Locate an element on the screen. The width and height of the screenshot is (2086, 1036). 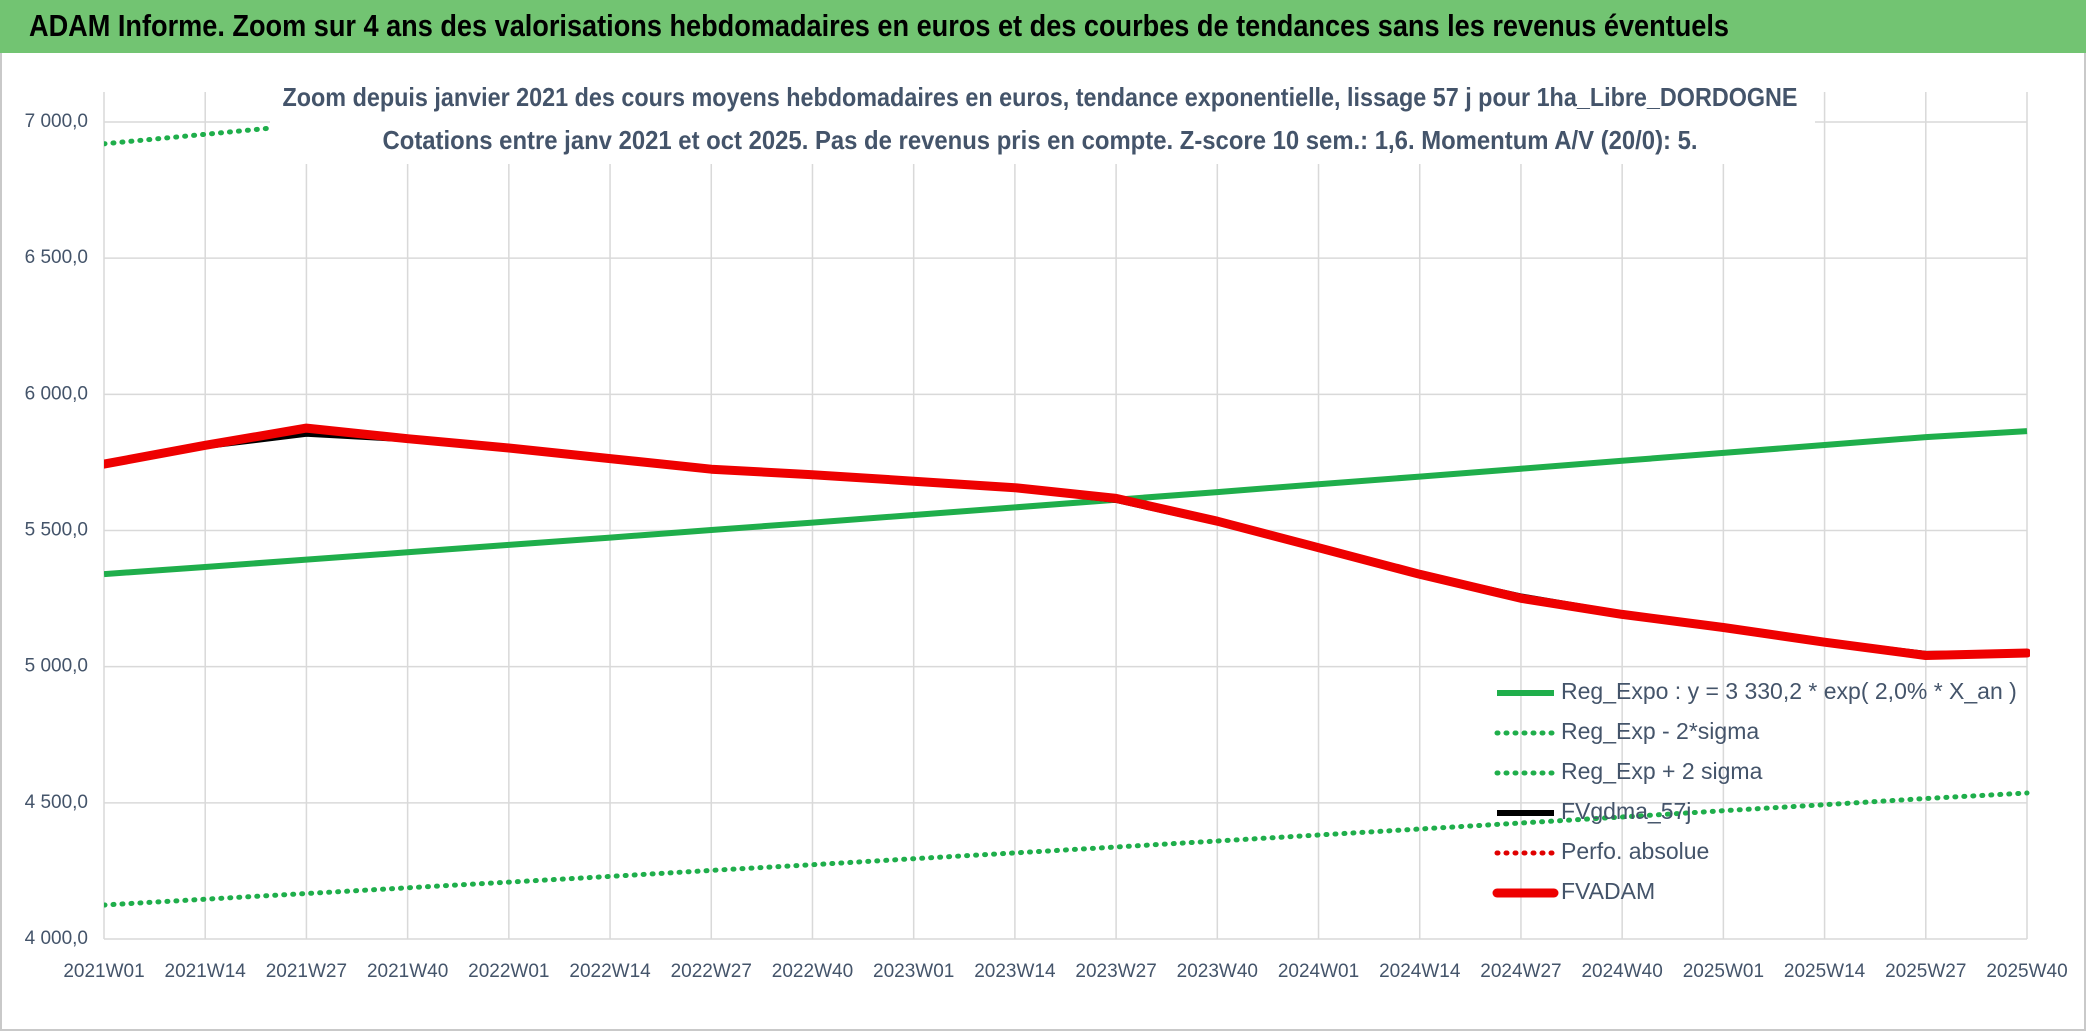
x-tick-label: 2025W27 is located at coordinates (1925, 971).